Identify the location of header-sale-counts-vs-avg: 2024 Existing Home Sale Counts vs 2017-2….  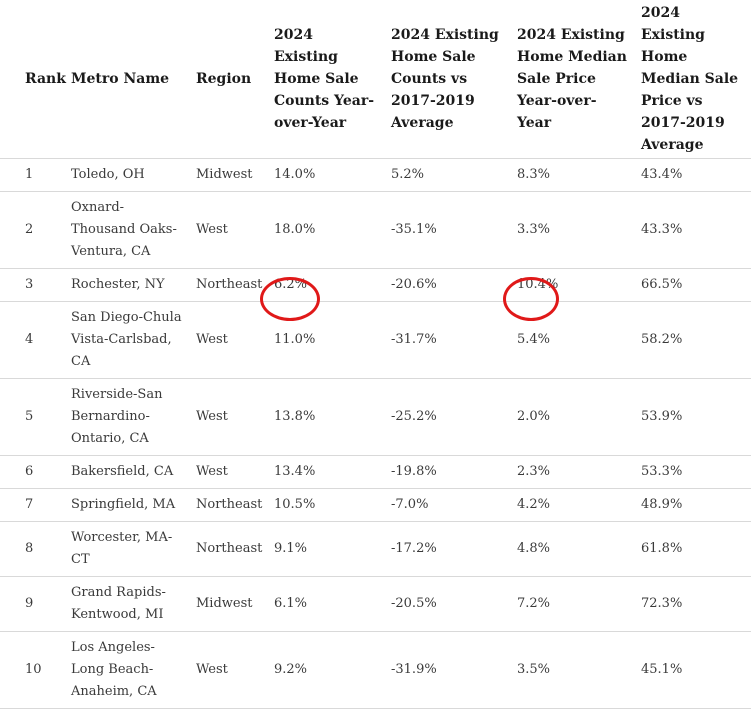
(448, 79).